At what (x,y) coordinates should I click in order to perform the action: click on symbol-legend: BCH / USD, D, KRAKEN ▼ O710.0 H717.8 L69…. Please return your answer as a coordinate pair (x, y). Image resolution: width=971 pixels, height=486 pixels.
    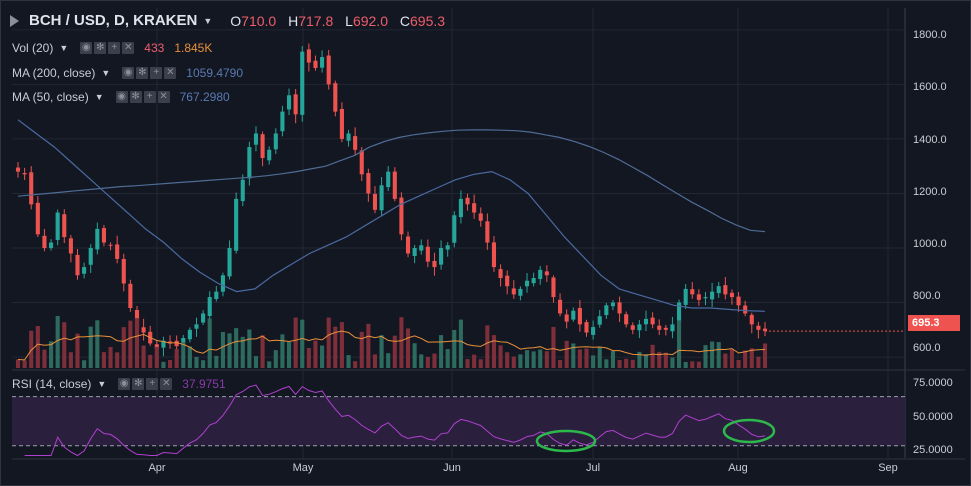
    Looking at the image, I should click on (227, 20).